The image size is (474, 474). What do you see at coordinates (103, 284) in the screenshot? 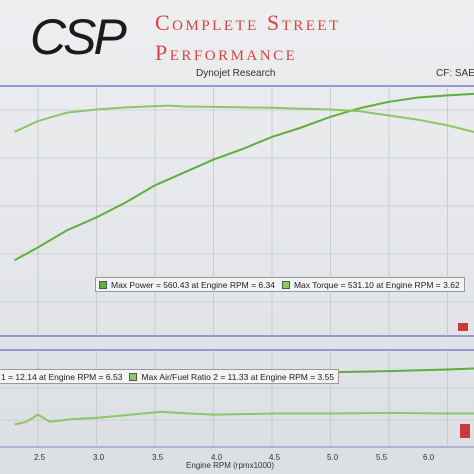
I see `power-swatch-icon` at bounding box center [103, 284].